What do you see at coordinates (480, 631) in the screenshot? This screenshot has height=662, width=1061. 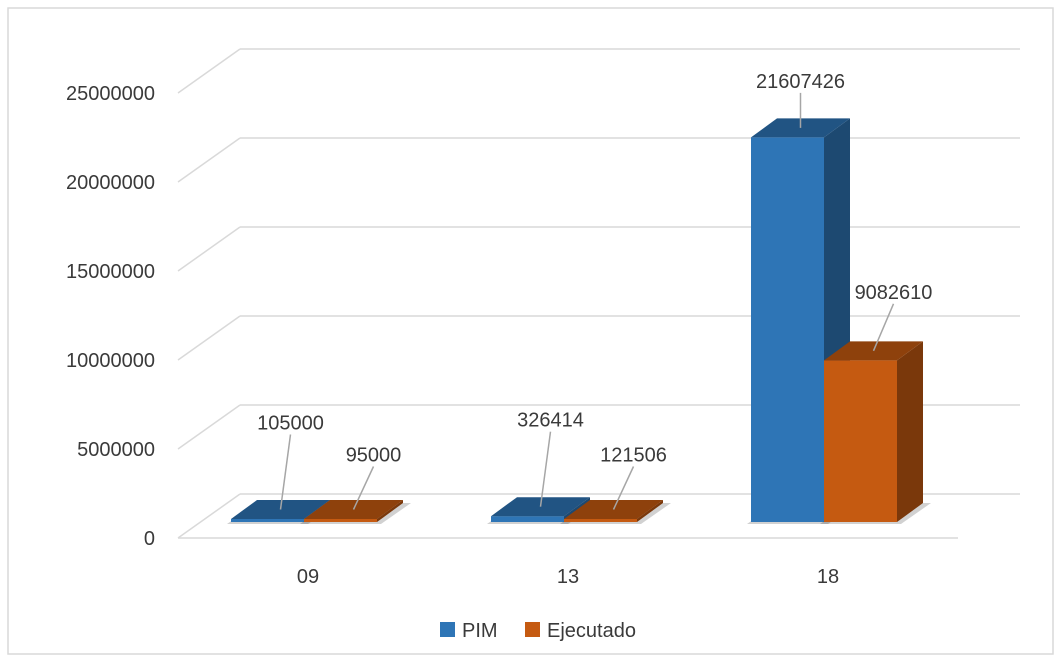 I see `legend-label-pim: PIM` at bounding box center [480, 631].